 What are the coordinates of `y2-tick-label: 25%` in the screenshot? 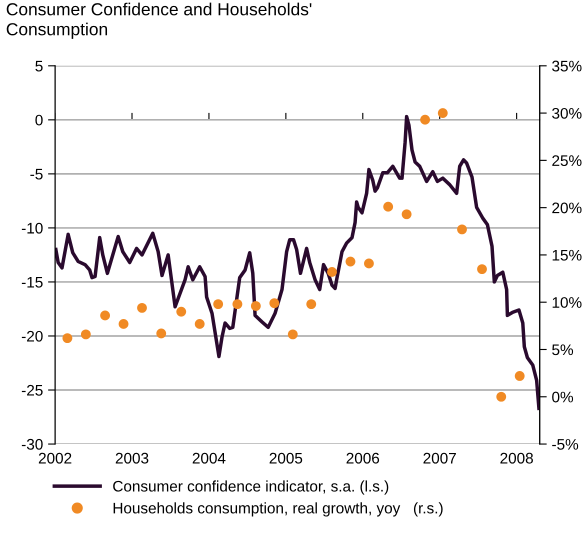 It's located at (567, 160).